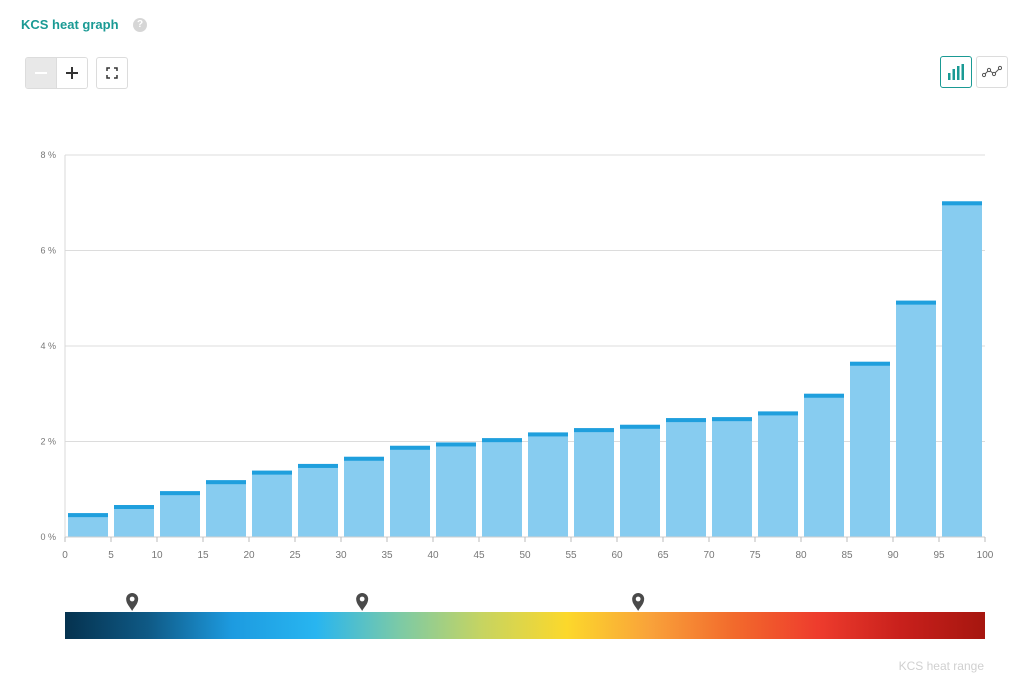 The image size is (1024, 689). What do you see at coordinates (140, 25) in the screenshot?
I see `help-icon: ?` at bounding box center [140, 25].